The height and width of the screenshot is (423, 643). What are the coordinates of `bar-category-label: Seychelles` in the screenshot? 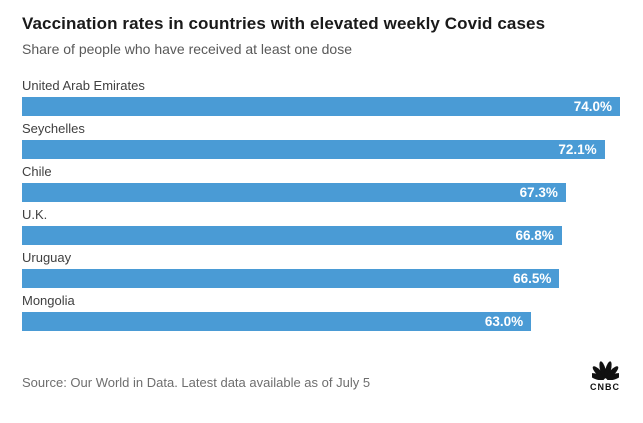 It's located at (53, 128).